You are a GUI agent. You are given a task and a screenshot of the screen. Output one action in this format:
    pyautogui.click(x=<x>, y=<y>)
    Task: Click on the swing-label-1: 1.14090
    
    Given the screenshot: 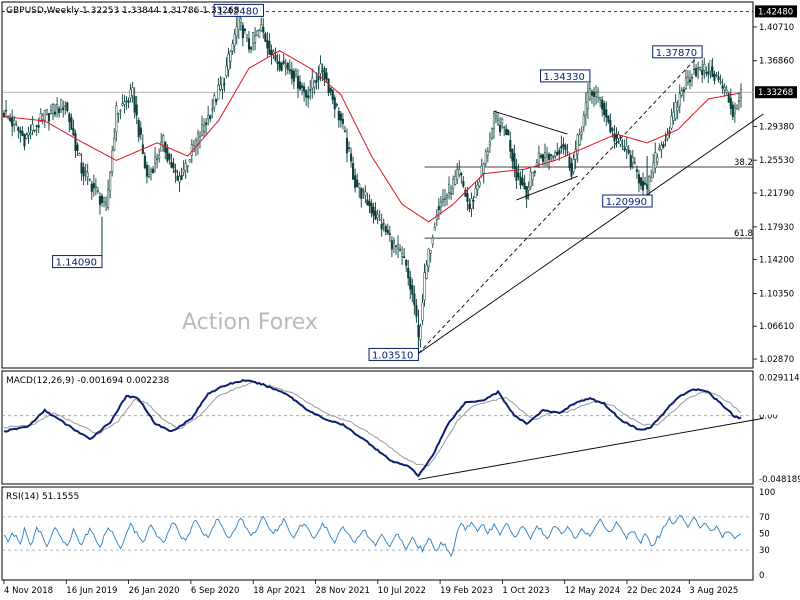 What is the action you would take?
    pyautogui.click(x=77, y=262)
    